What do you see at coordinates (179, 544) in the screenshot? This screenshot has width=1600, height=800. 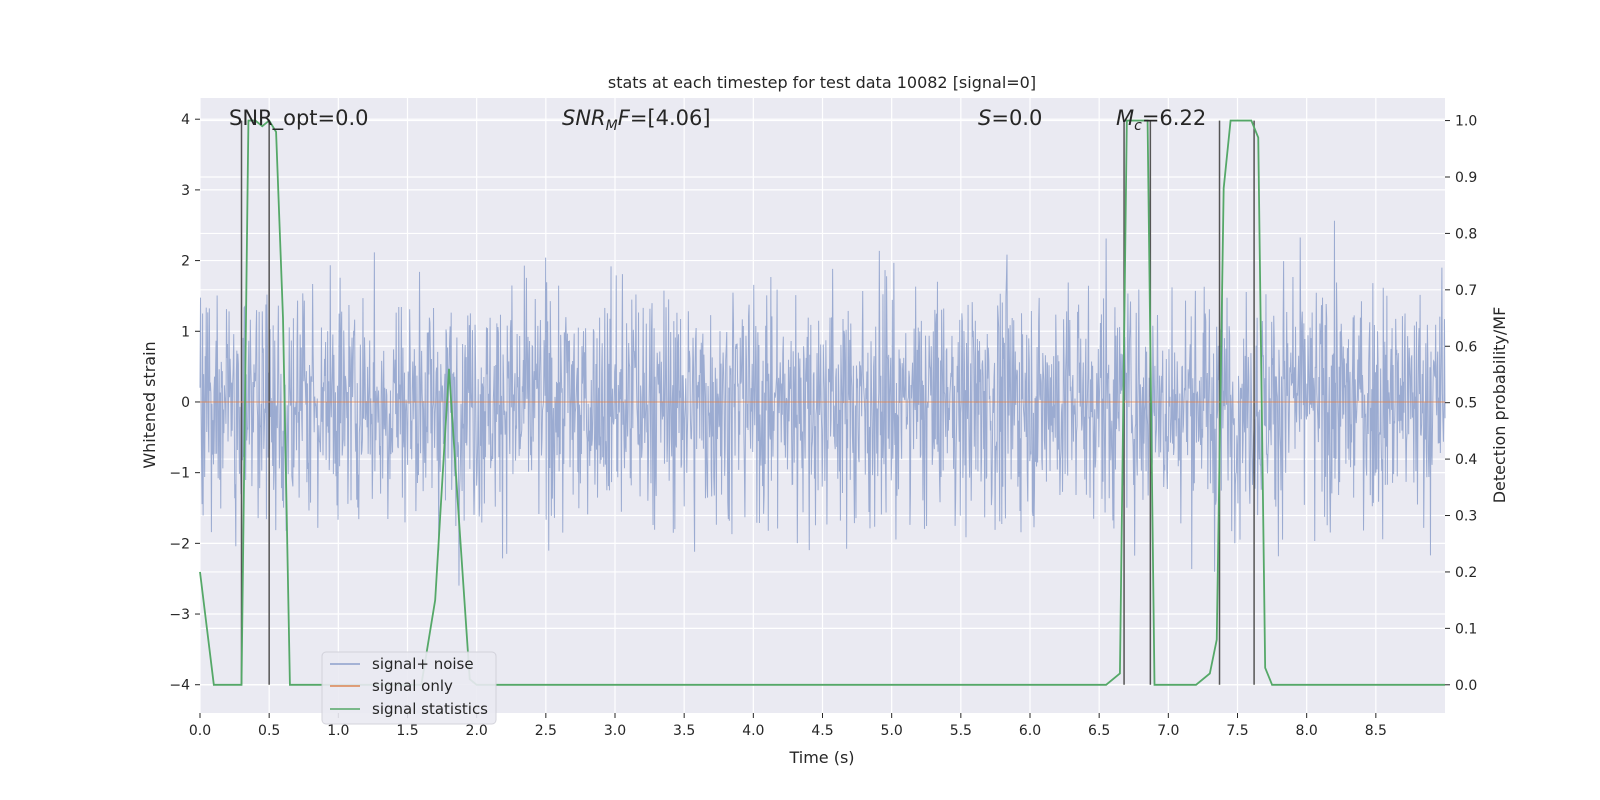 I see `left-y-tick-label: −2` at bounding box center [179, 544].